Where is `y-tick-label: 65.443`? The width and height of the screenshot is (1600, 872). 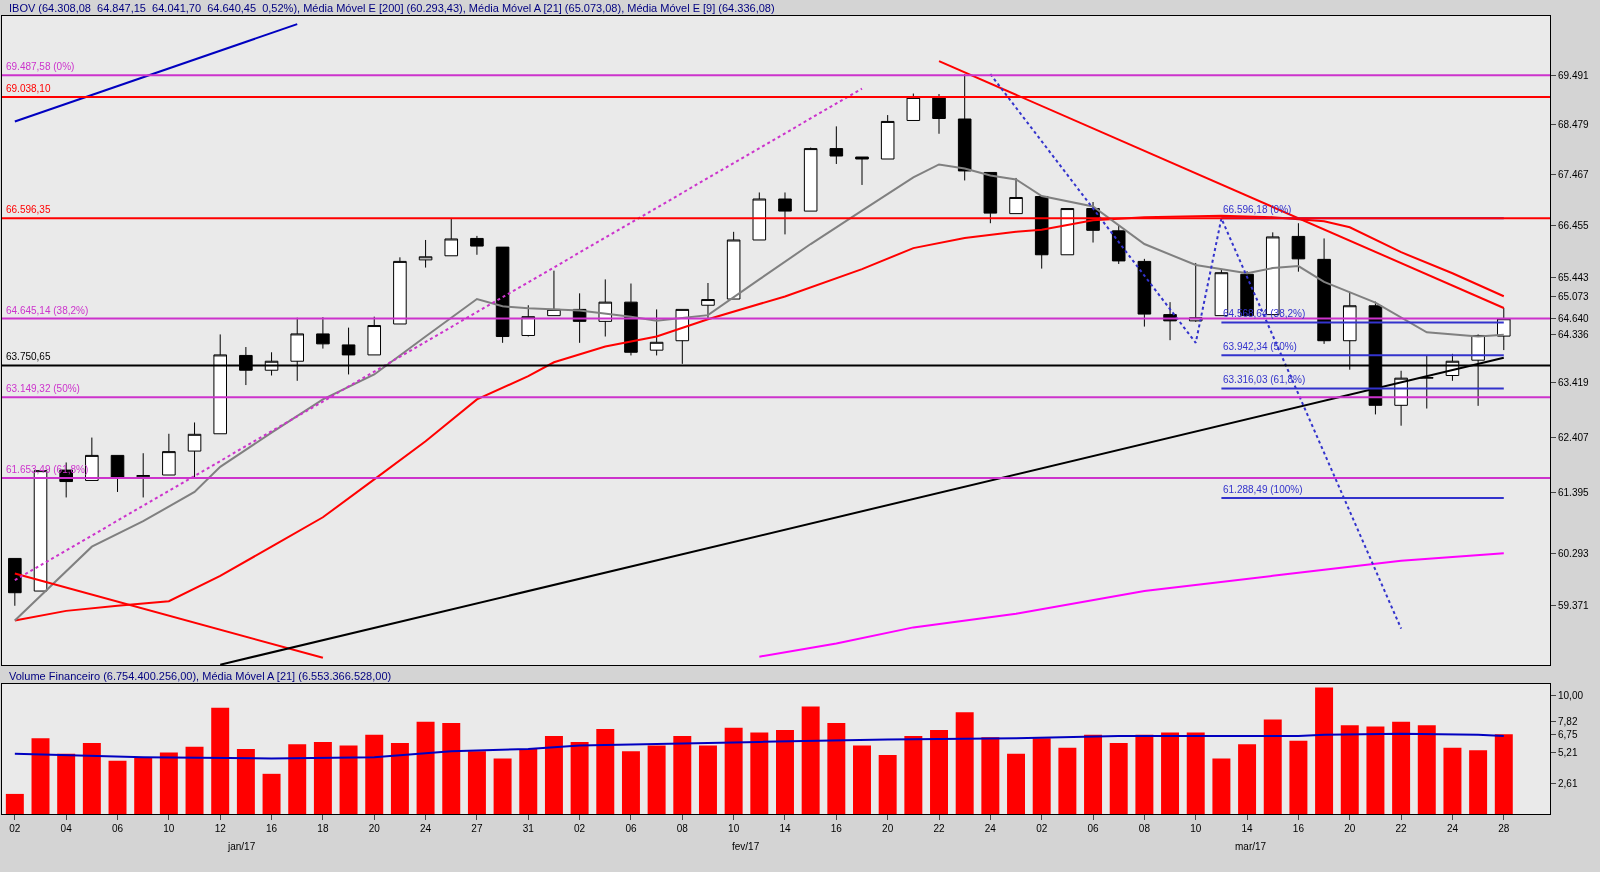 y-tick-label: 65.443 is located at coordinates (1574, 277).